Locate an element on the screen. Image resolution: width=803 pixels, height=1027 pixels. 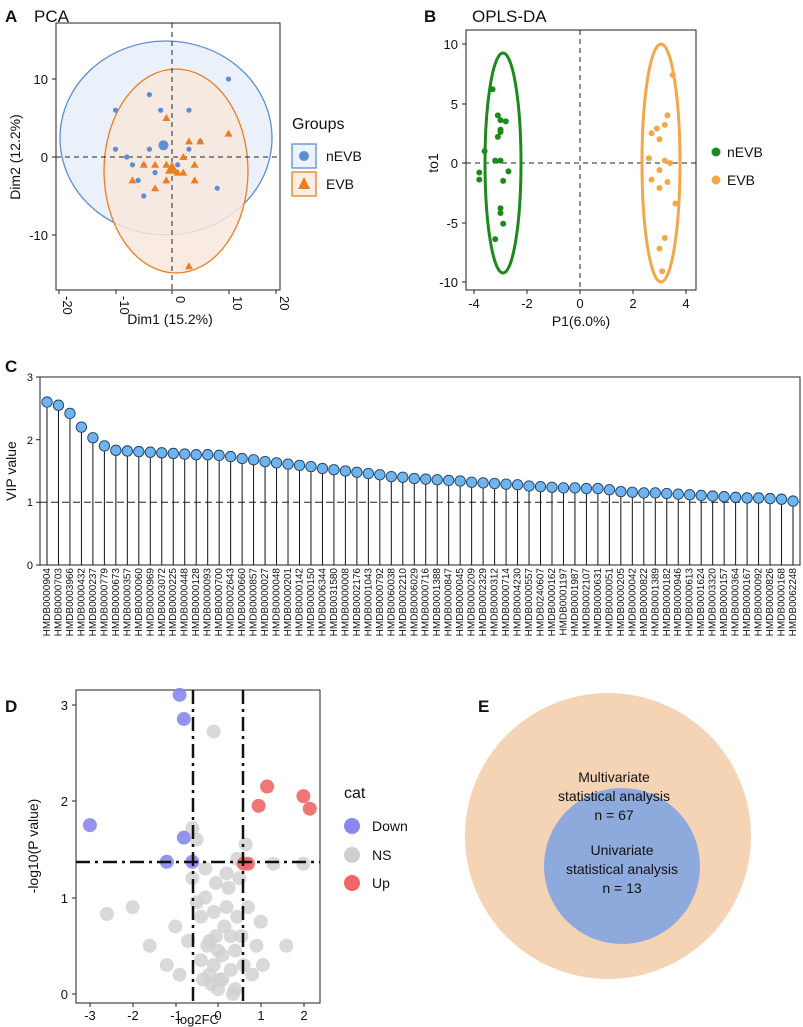
vip-xtick-label: HMDB0000048 is located at coordinates (277, 602).